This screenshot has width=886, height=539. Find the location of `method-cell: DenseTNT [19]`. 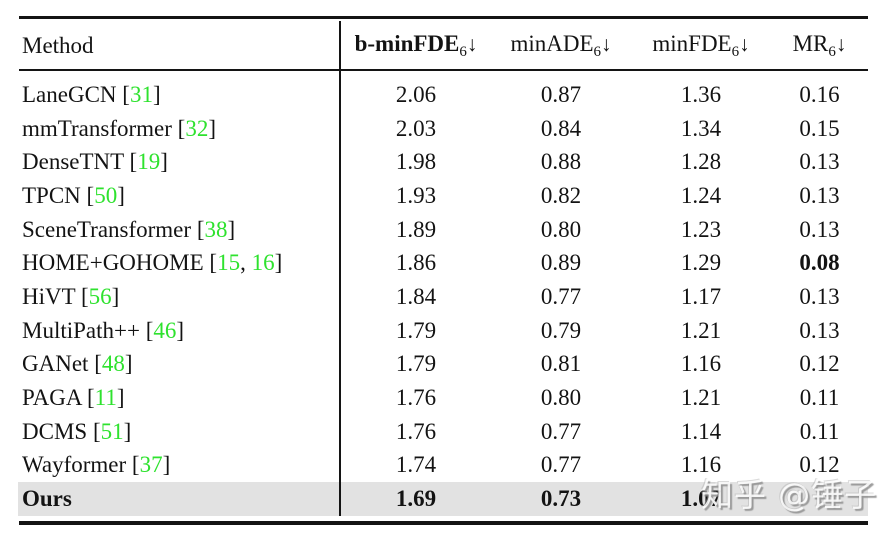

method-cell: DenseTNT [19] is located at coordinates (179, 162).